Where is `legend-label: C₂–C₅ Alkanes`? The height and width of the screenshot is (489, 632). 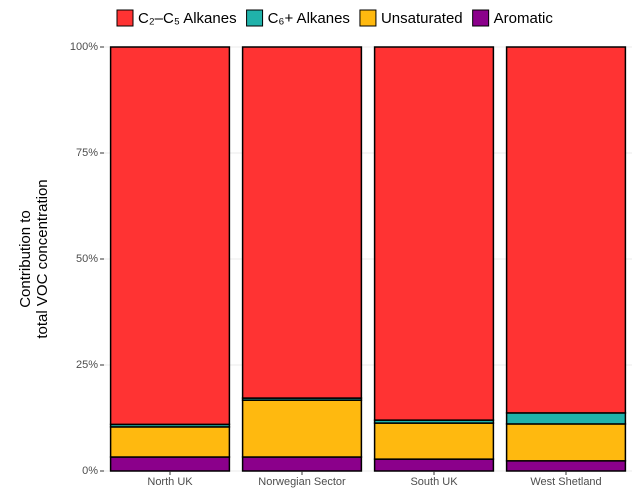
legend-label: C₂–C₅ Alkanes is located at coordinates (187, 18).